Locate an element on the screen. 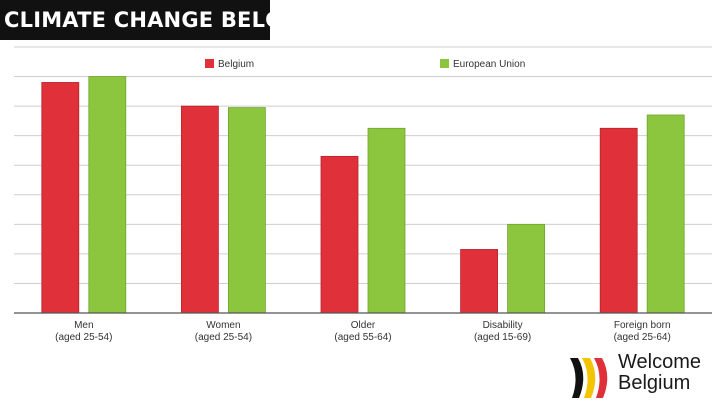 The image size is (720, 407). legend: Belgium European Union is located at coordinates (365, 64).